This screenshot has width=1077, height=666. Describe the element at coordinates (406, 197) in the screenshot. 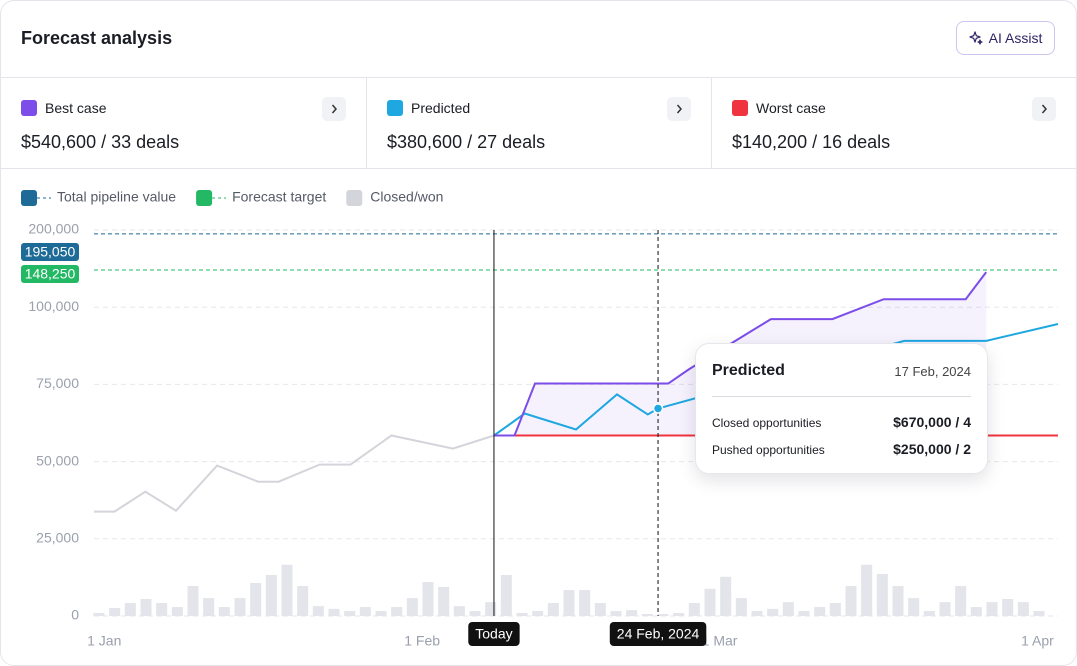

I see `legend-label: Closed/won` at that location.